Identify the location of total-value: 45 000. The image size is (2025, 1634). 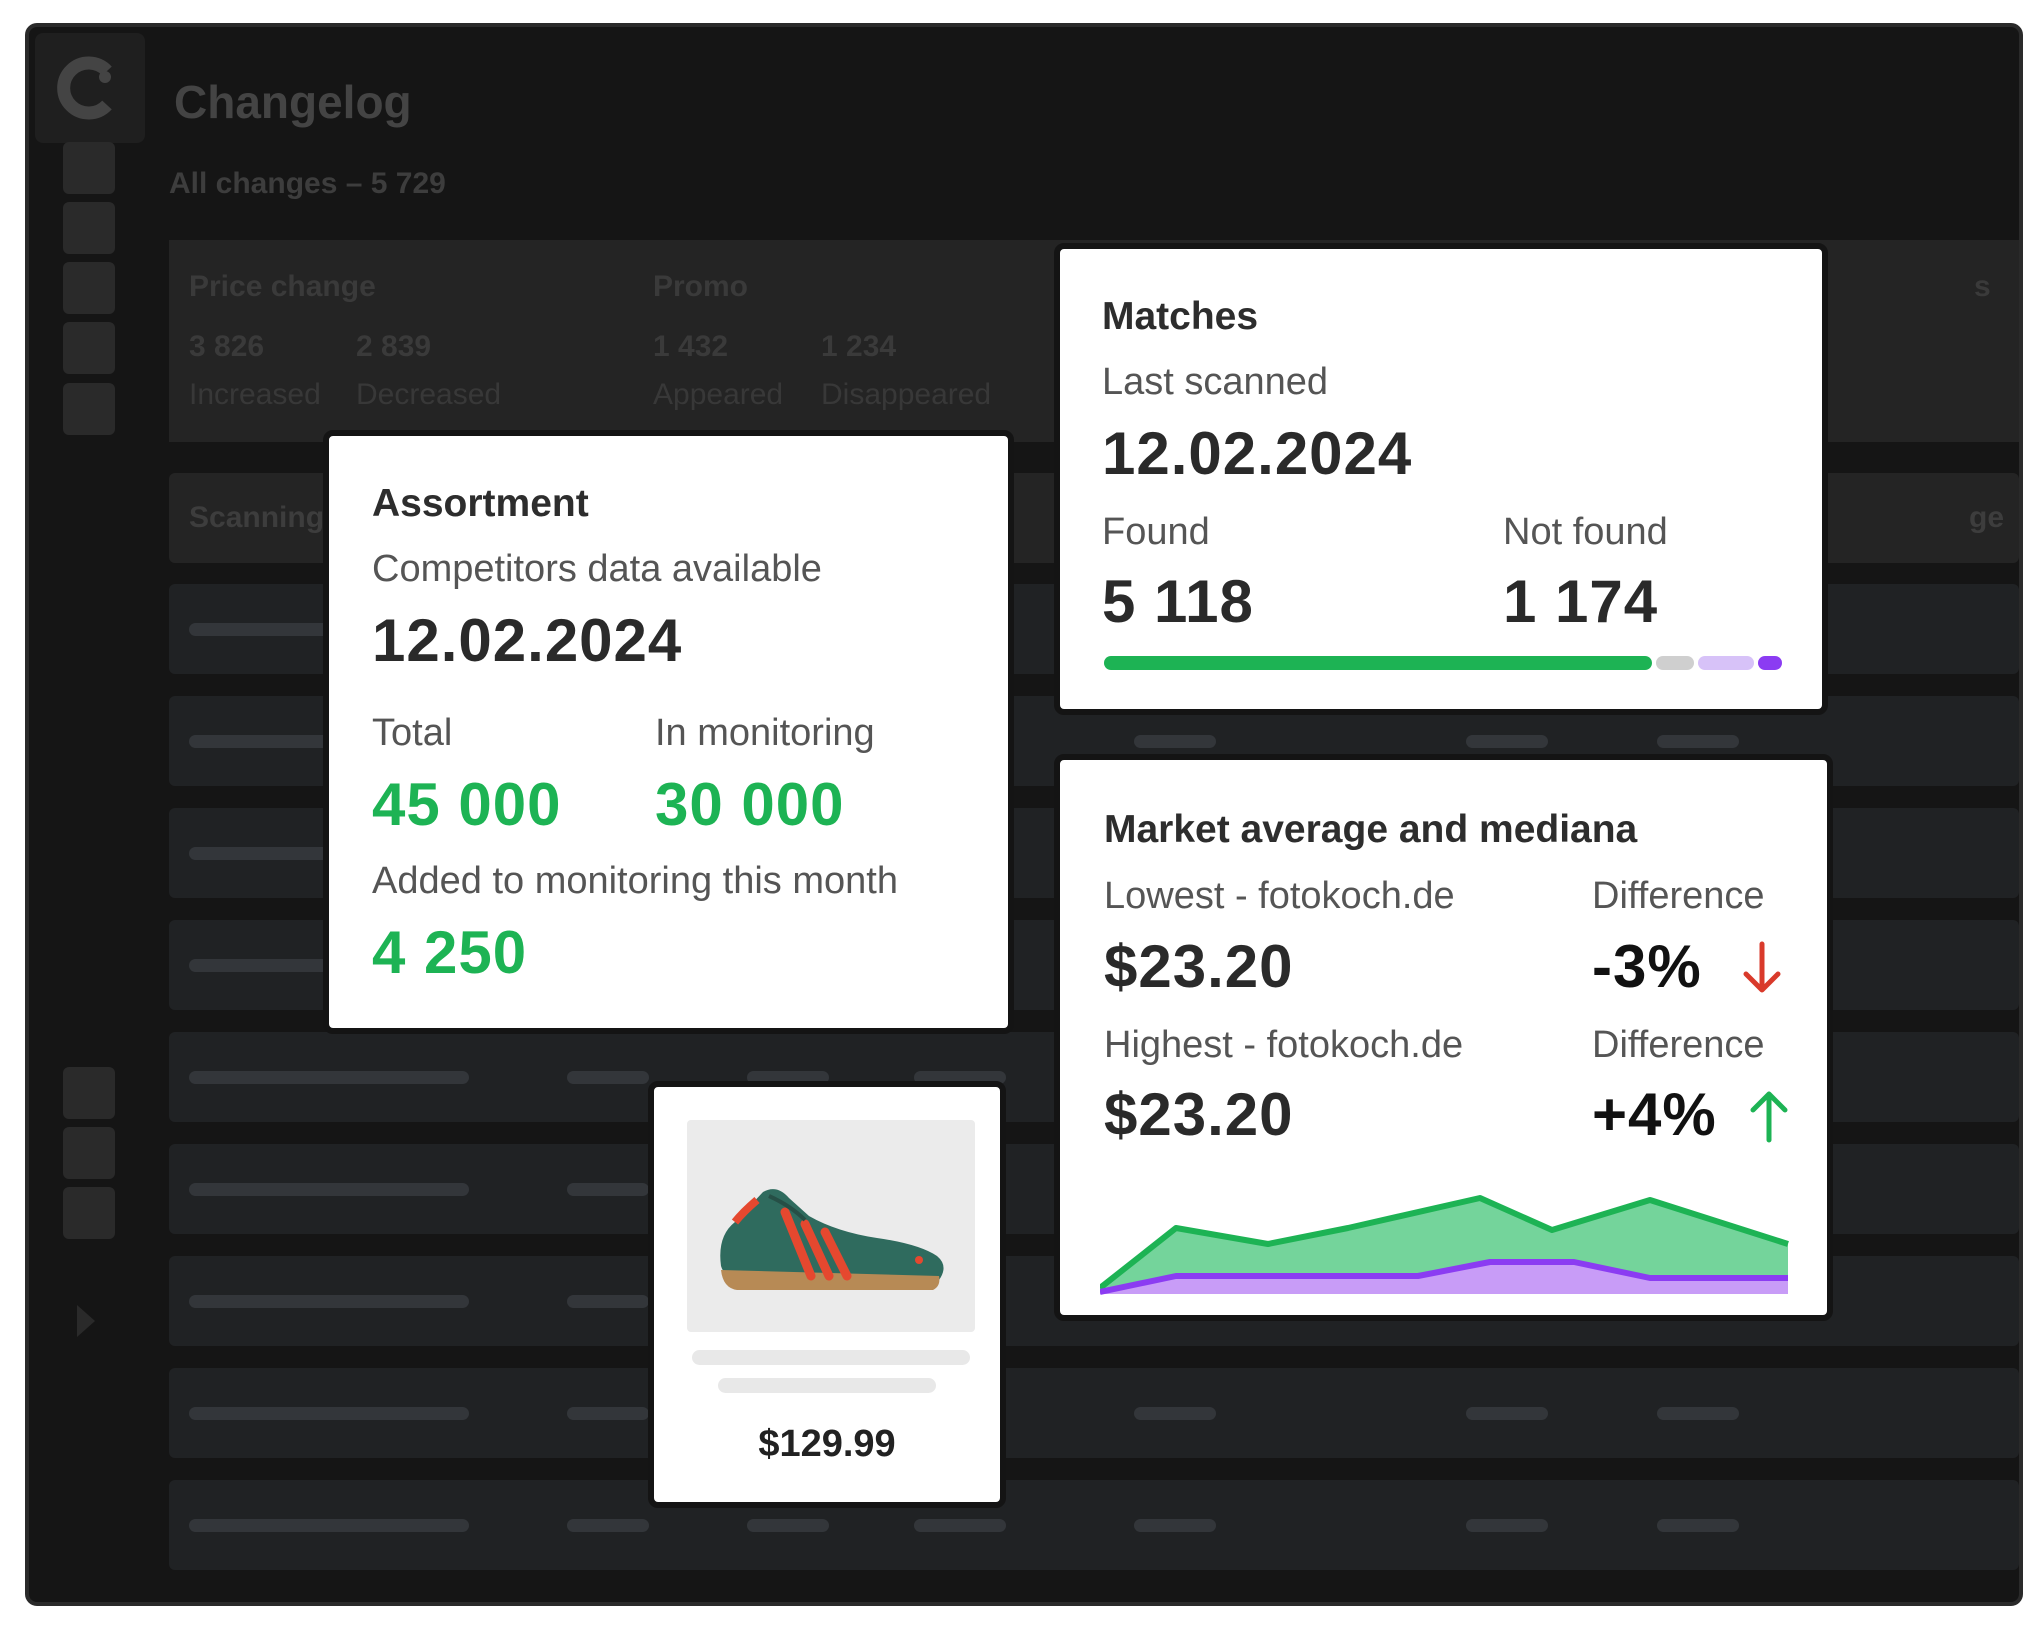
(467, 804).